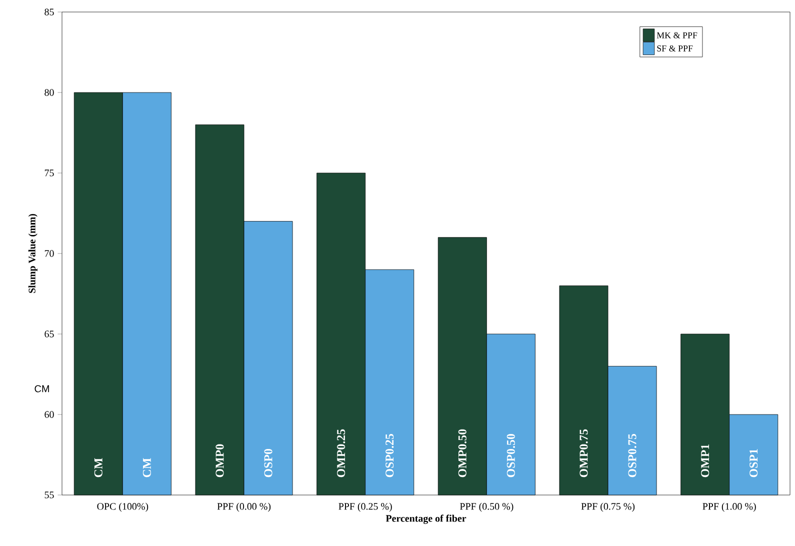  I want to click on annotation: OMP0, so click(220, 461).